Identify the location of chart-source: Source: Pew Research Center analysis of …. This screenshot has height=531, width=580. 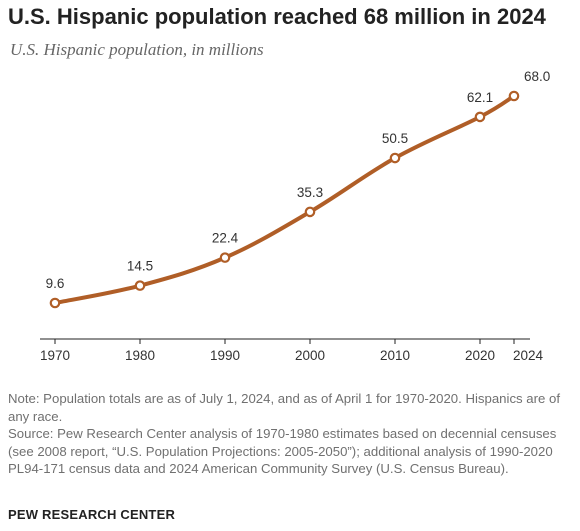
(282, 451).